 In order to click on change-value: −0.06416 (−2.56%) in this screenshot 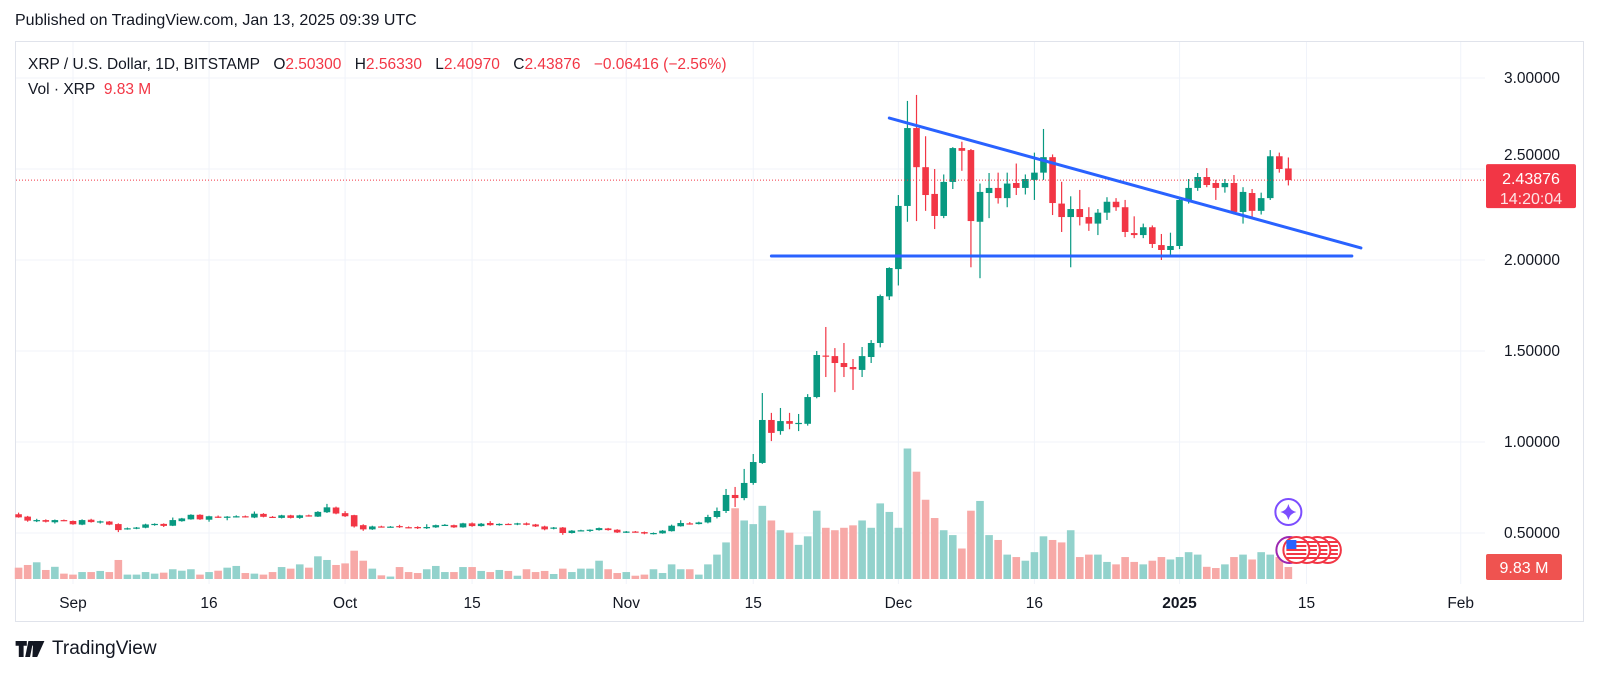, I will do `click(660, 64)`.